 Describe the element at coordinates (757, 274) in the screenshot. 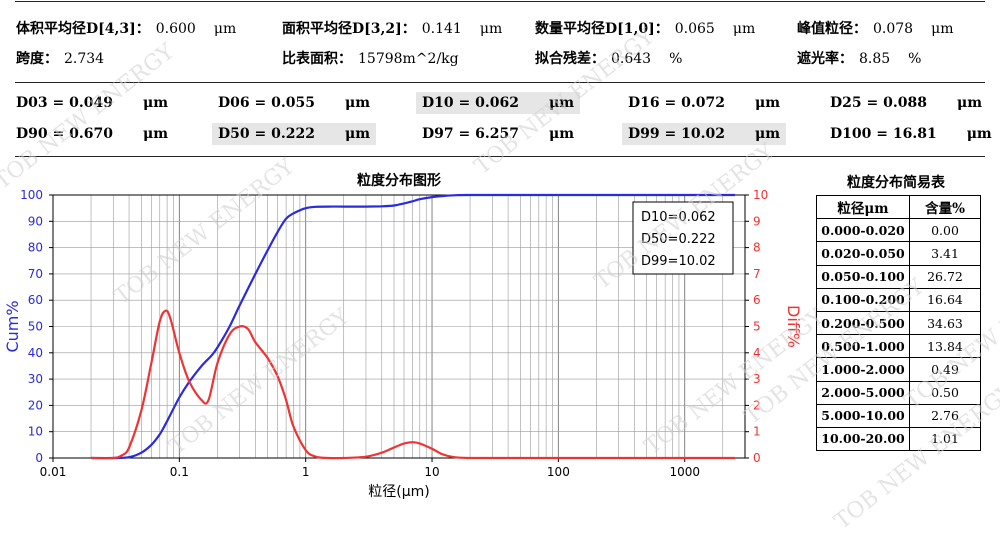

I see `y-right-tick-label: 7` at that location.